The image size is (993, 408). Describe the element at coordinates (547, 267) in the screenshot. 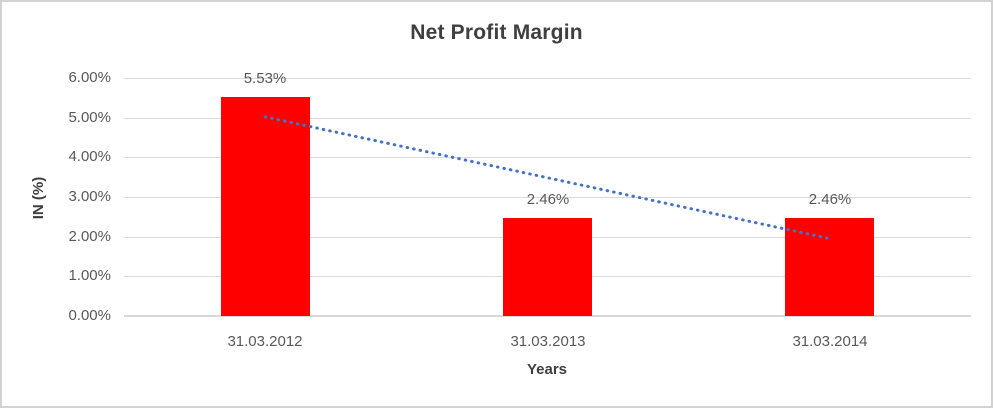

I see `bar-31.03.2013` at that location.